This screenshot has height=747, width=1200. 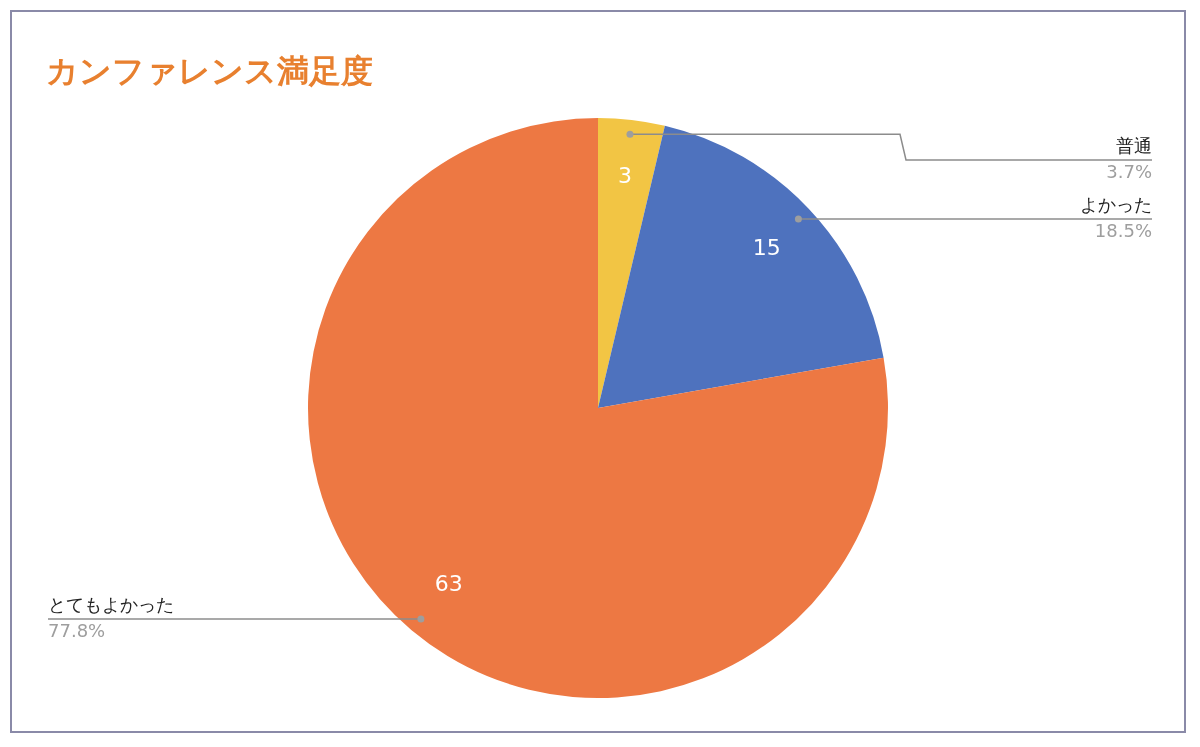 What do you see at coordinates (111, 604) in the screenshot?
I see `slice-label: とてもよかった` at bounding box center [111, 604].